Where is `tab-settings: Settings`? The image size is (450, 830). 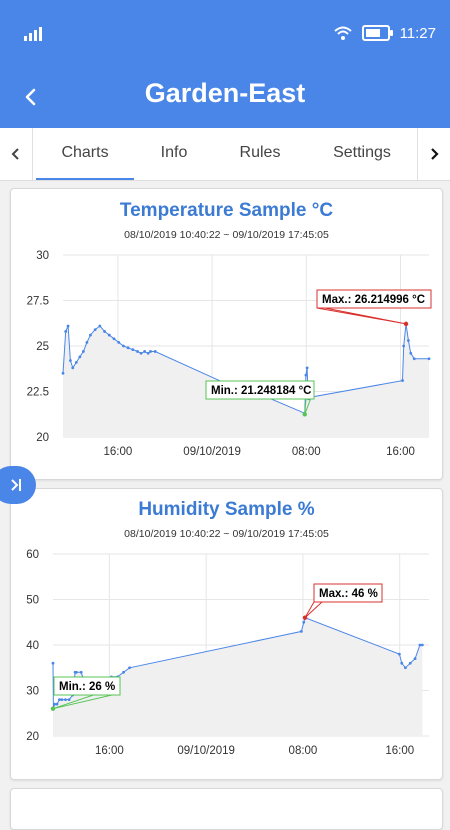
tab-settings: Settings is located at coordinates (362, 152).